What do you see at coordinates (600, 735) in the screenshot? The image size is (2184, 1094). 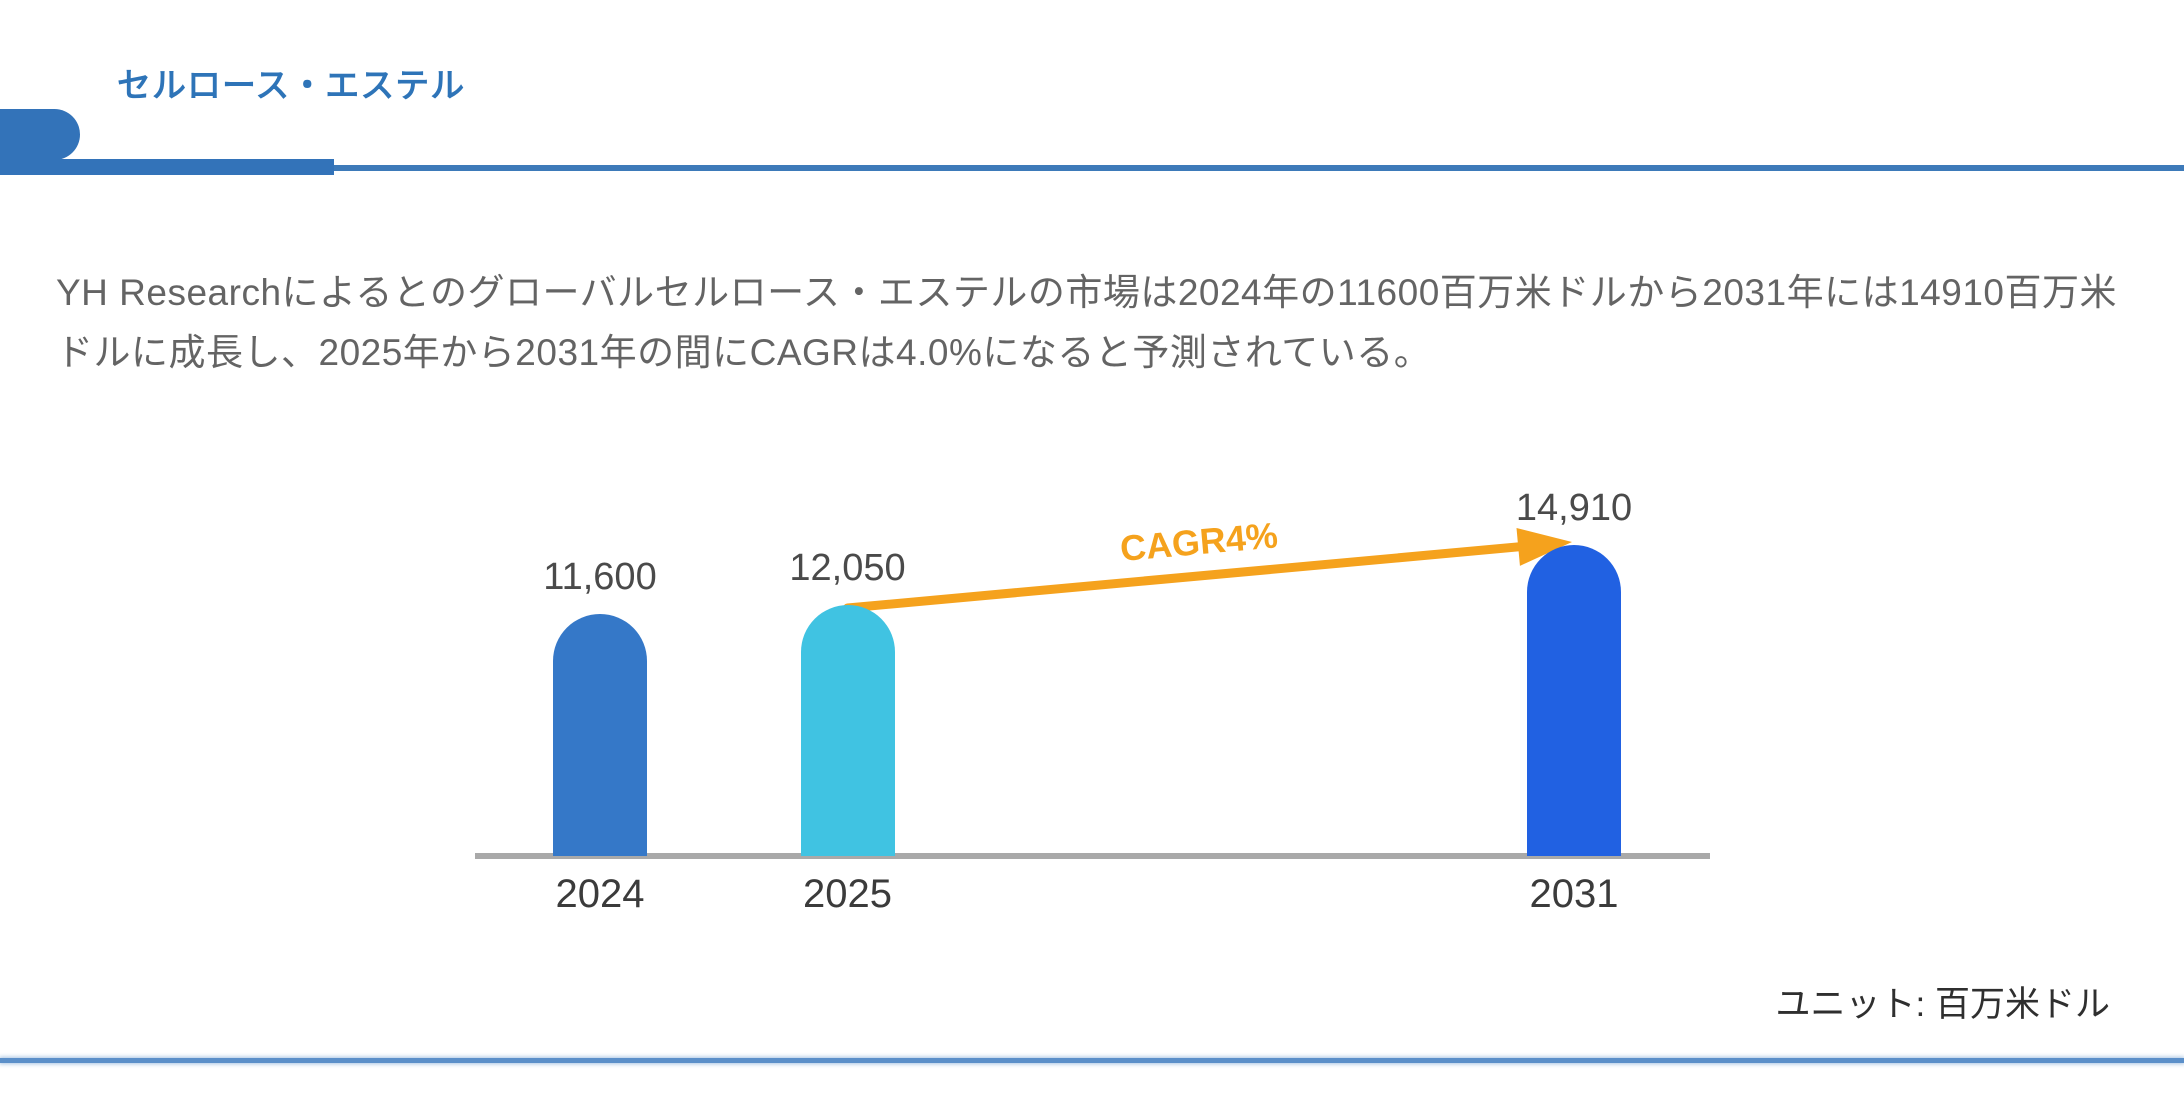 I see `bar-2024` at bounding box center [600, 735].